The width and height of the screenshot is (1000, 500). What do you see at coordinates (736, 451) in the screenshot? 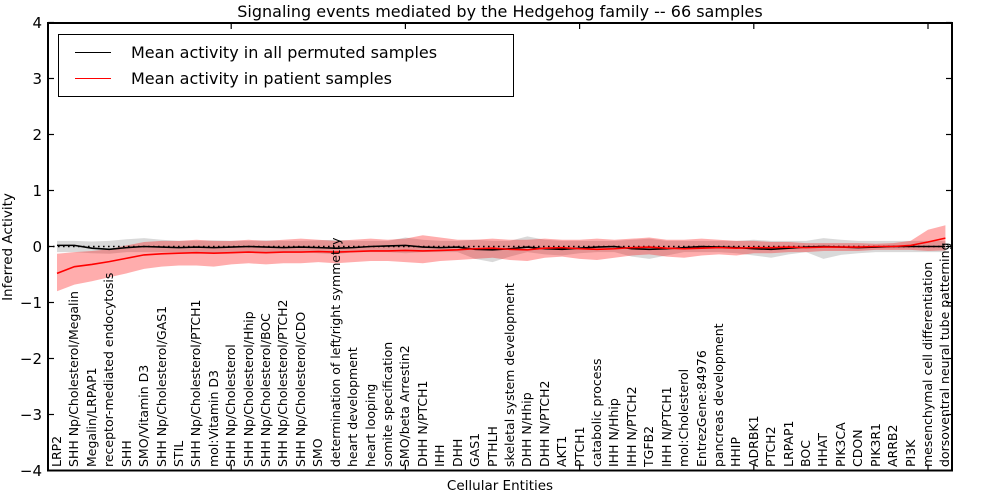
I see `x-tick-label: HHIP` at bounding box center [736, 451].